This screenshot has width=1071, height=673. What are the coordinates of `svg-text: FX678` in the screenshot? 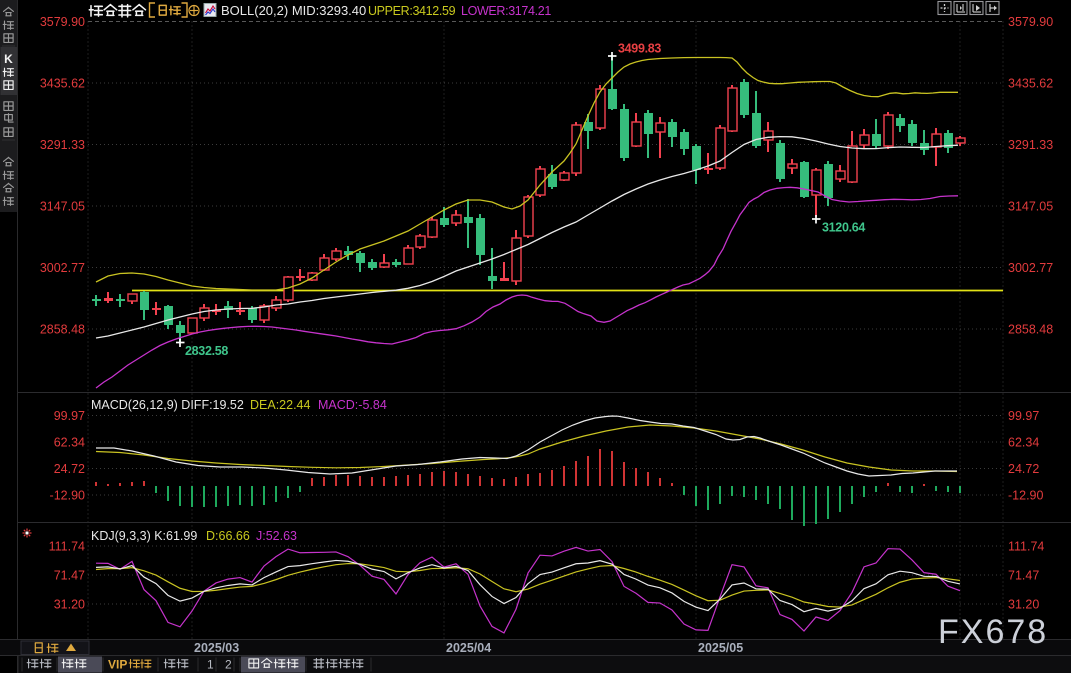 It's located at (993, 632).